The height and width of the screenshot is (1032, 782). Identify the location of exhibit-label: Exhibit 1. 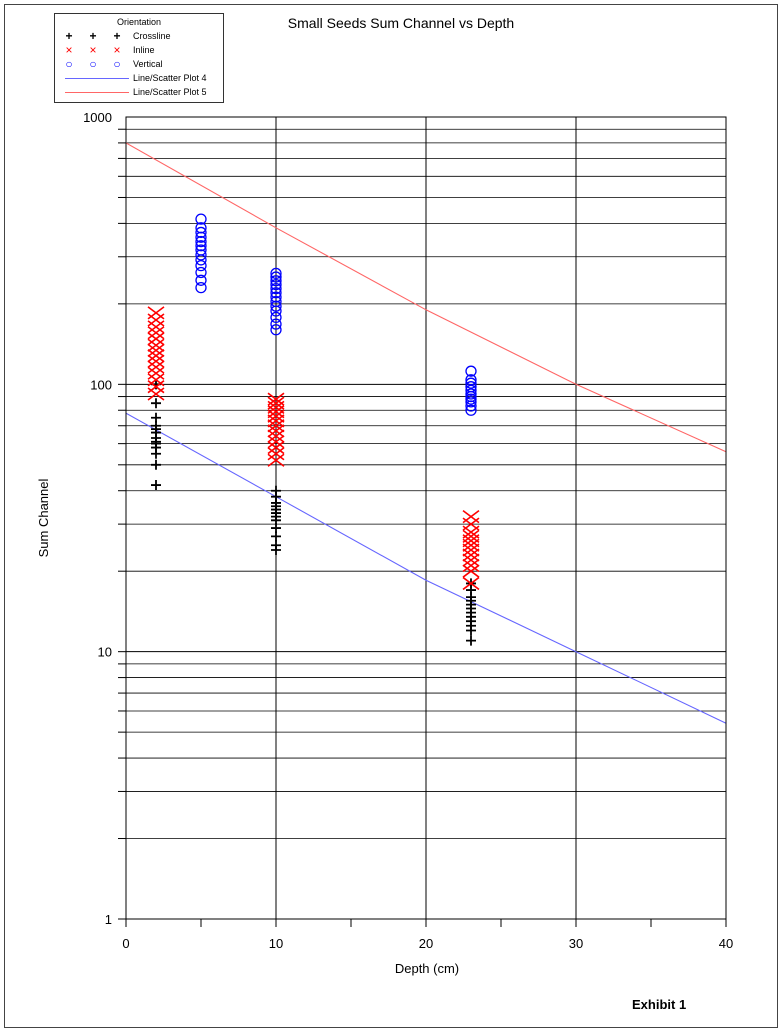
(659, 1004).